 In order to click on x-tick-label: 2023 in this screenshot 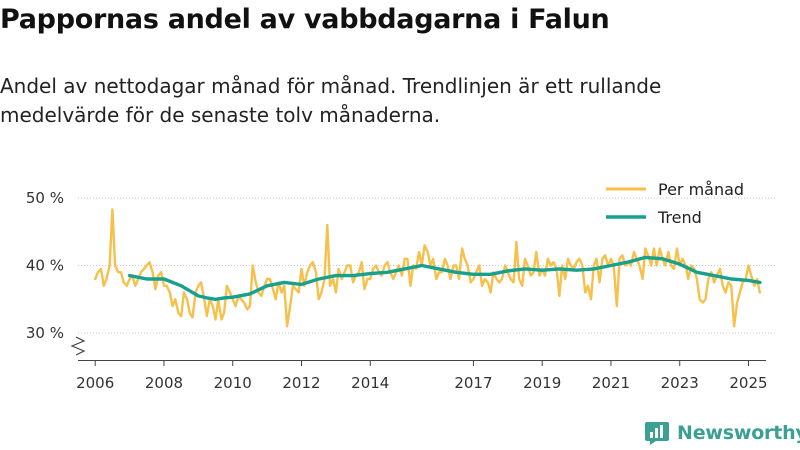, I will do `click(680, 383)`.